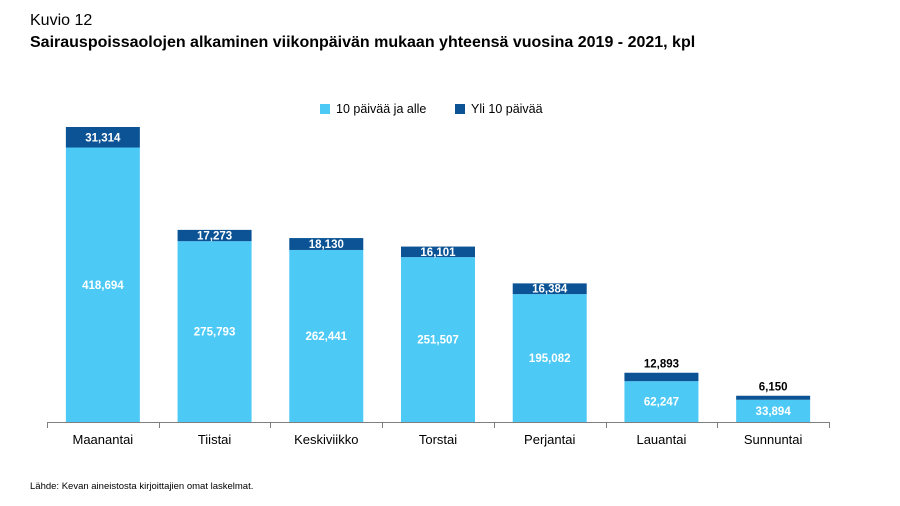 The width and height of the screenshot is (900, 506). What do you see at coordinates (773, 439) in the screenshot?
I see `x-tick-label: Sunnuntai` at bounding box center [773, 439].